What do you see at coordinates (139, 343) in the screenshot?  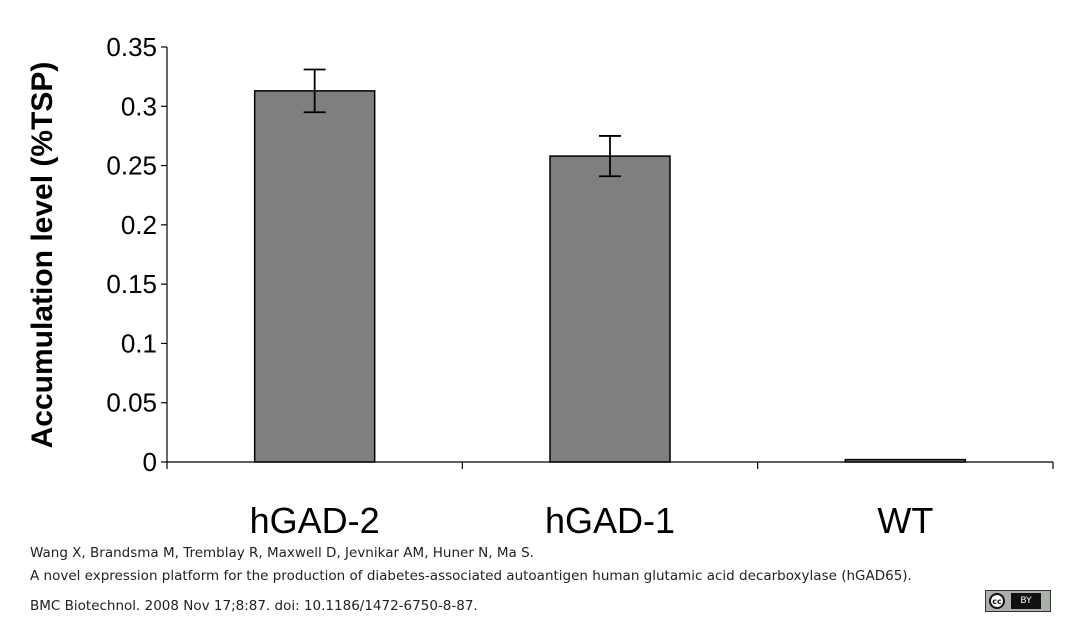 I see `y-tick-label: 0.1` at bounding box center [139, 343].